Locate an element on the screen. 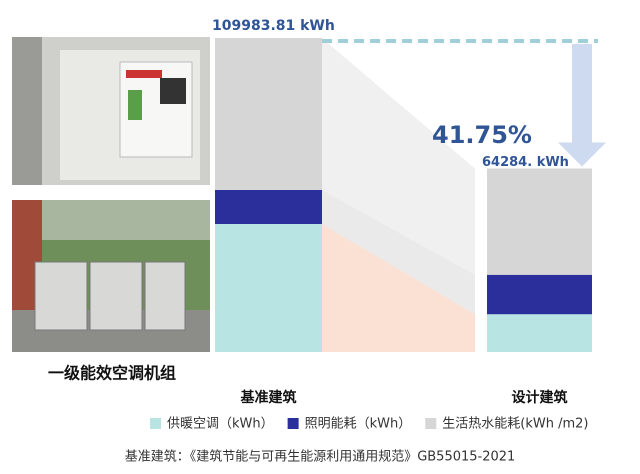  legend-label: 照明能耗（kWh） is located at coordinates (358, 424).